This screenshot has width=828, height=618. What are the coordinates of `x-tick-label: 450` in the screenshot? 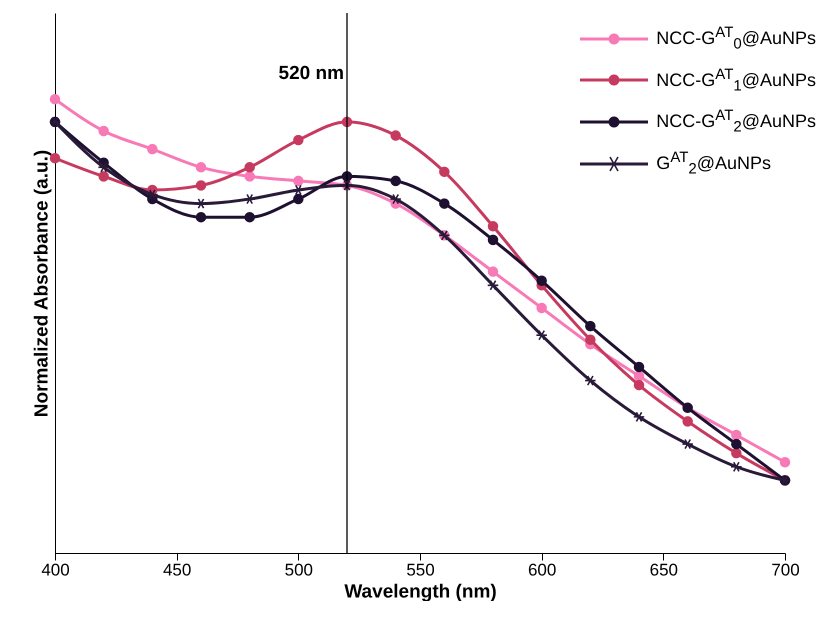 It's located at (177, 570).